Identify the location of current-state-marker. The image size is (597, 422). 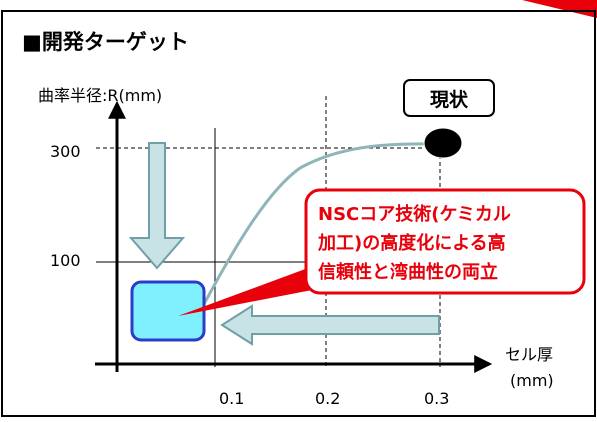
(443, 143).